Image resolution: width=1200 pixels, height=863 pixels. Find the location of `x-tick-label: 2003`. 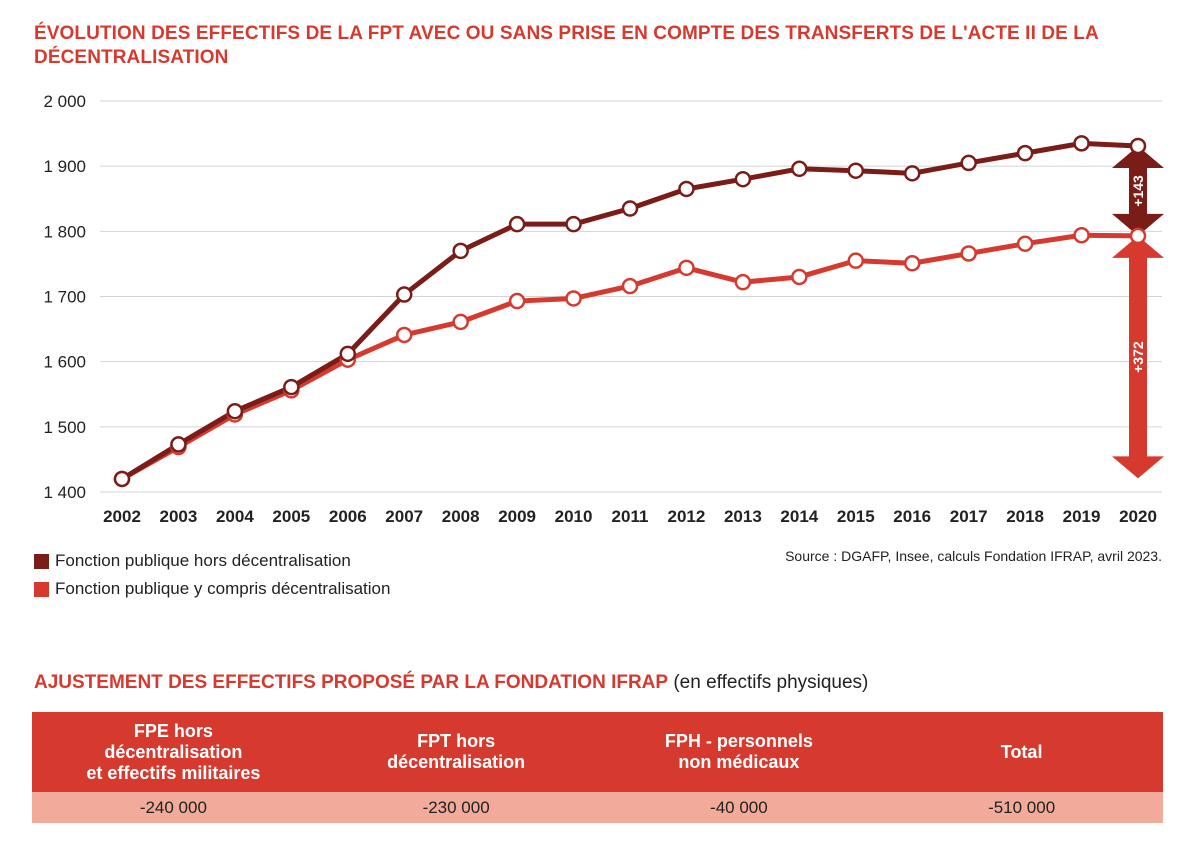

x-tick-label: 2003 is located at coordinates (179, 516).